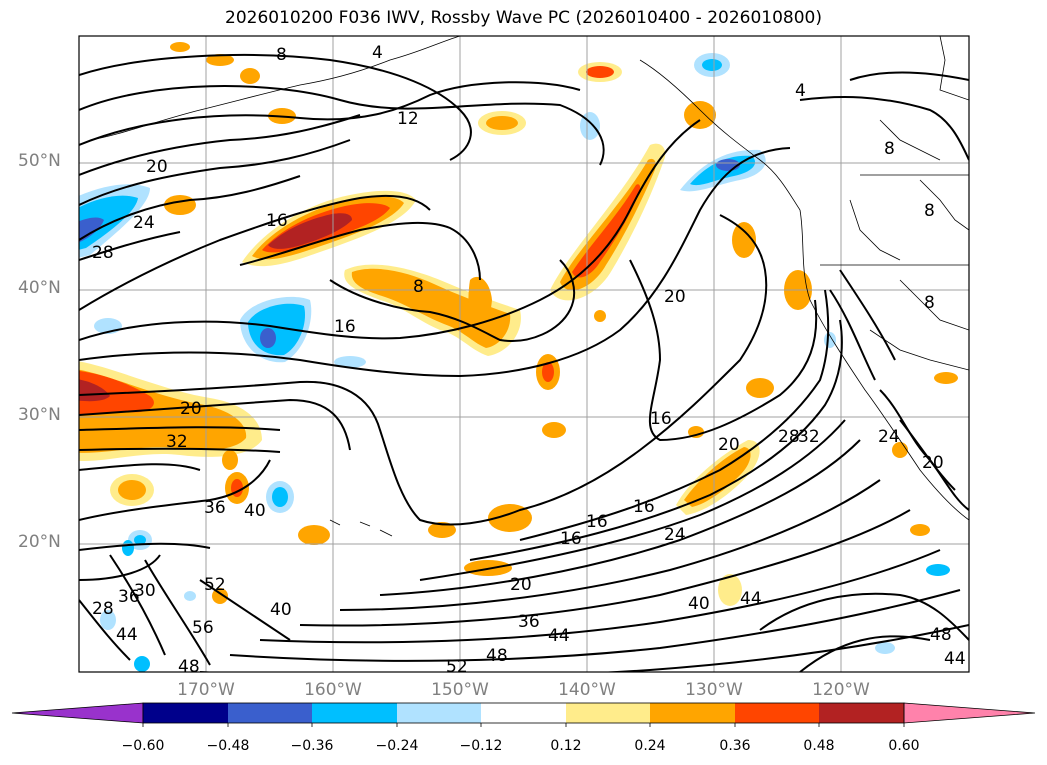 The image size is (1047, 765). What do you see at coordinates (228, 746) in the screenshot?
I see `colorbar-tick-label: −0.48` at bounding box center [228, 746].